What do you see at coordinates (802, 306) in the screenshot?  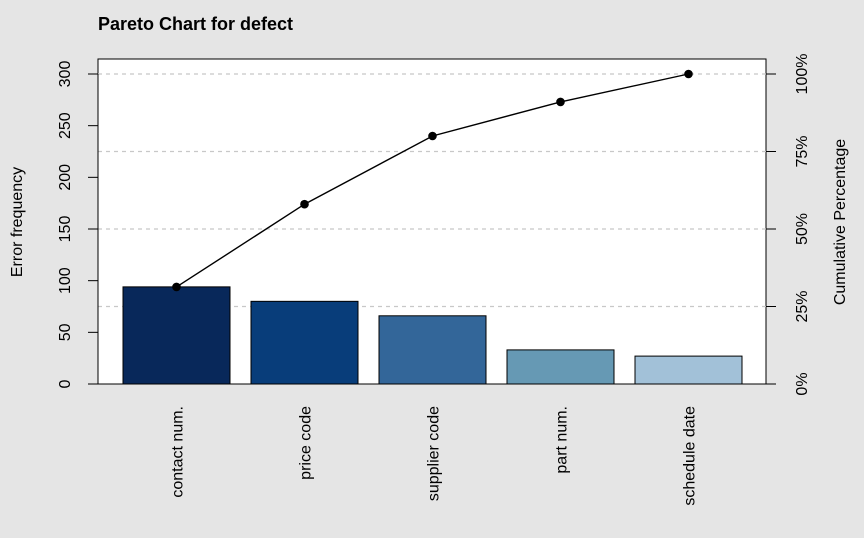 I see `right-tick-label: 25%` at bounding box center [802, 306].